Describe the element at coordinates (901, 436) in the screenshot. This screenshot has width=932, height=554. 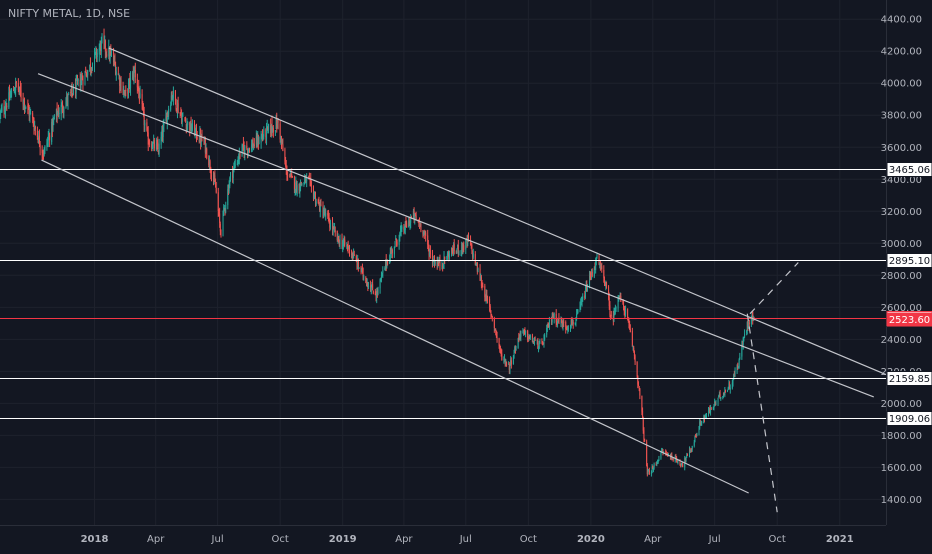
I see `y-tick-label: 1800.00` at that location.